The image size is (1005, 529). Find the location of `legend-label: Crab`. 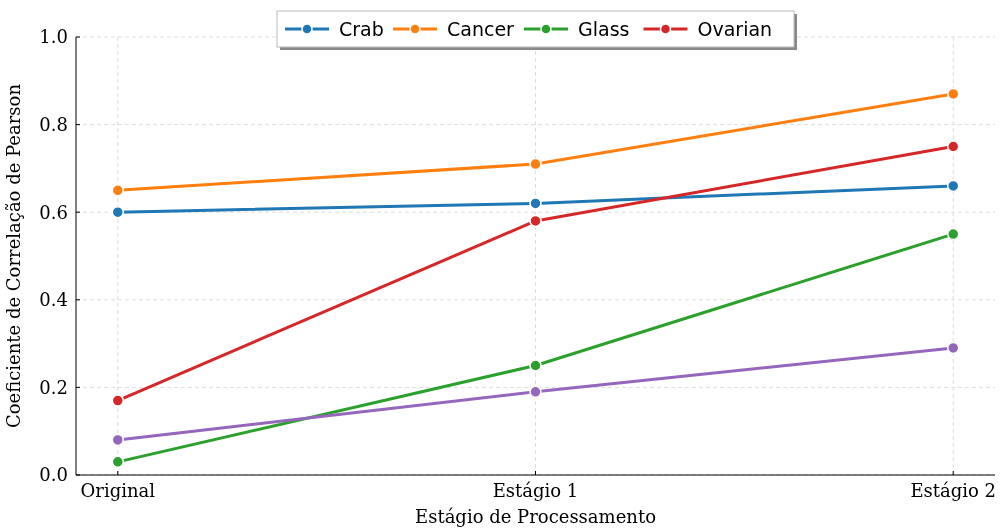

legend-label: Crab is located at coordinates (361, 28).